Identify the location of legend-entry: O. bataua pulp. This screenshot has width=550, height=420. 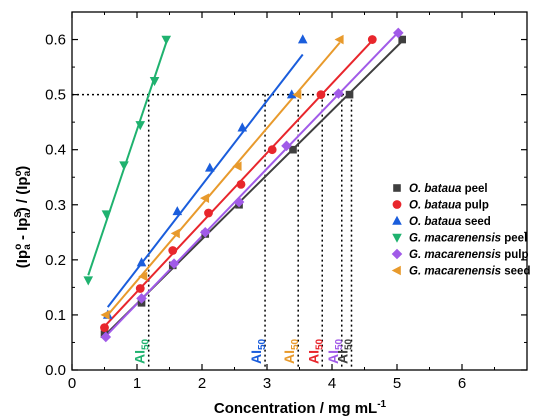
(449, 206).